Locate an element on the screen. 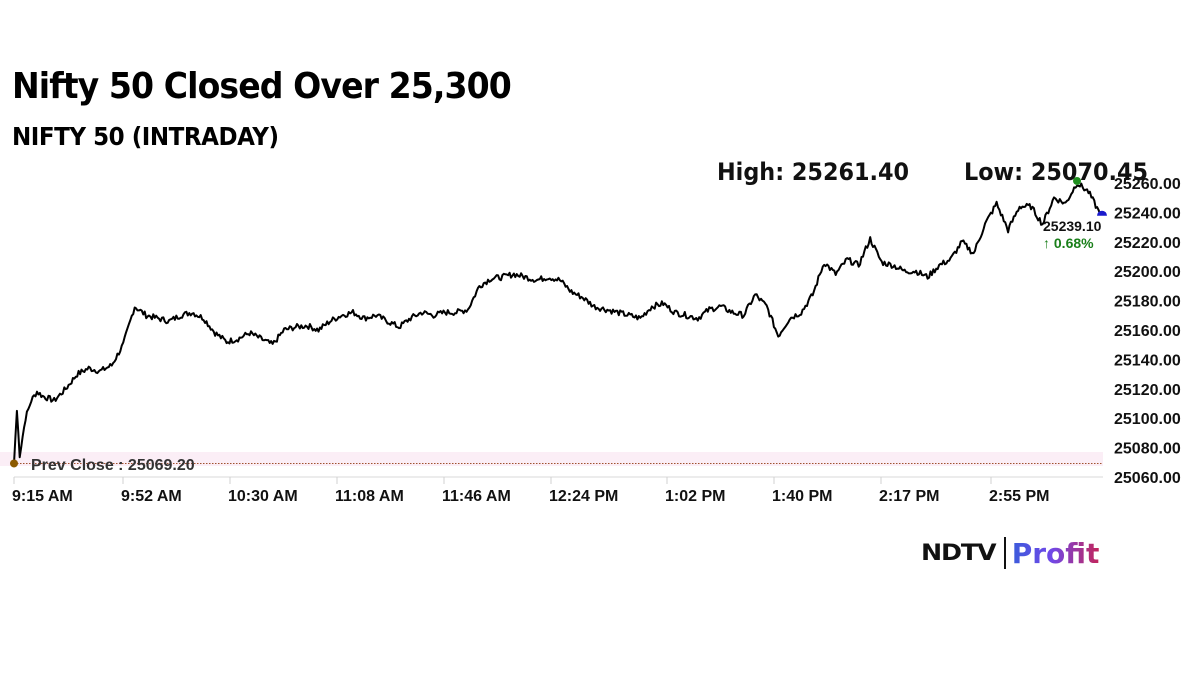  high-marker is located at coordinates (1077, 180).